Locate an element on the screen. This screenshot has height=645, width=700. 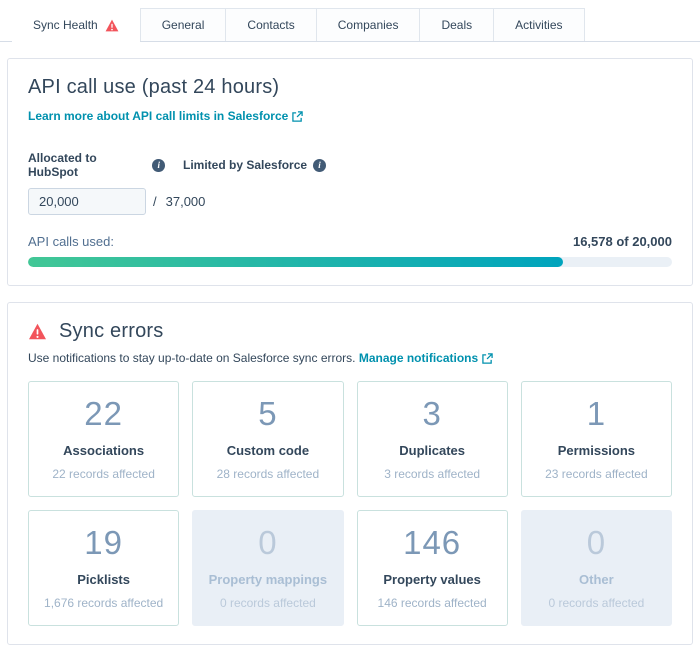
tab-sync-health: Sync Health is located at coordinates (76, 25).